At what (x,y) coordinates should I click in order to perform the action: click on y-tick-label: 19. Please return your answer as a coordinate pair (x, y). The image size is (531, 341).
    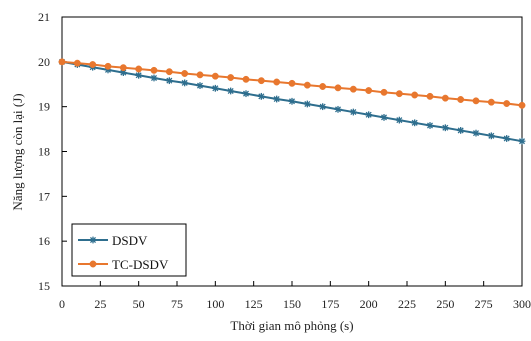
    Looking at the image, I should click on (44, 107).